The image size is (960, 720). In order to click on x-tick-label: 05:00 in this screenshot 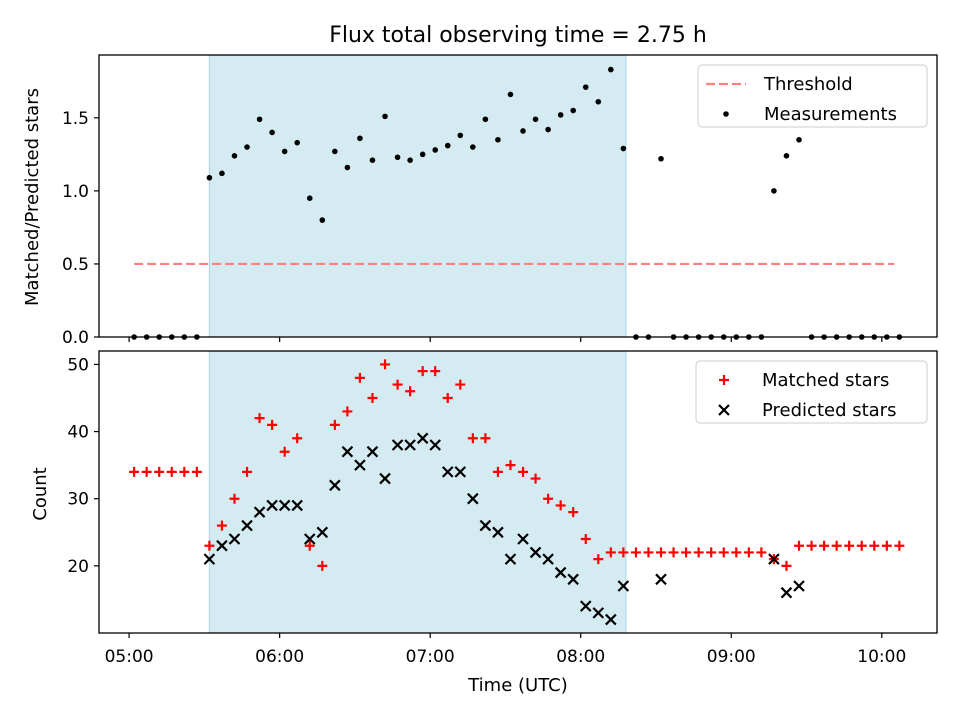, I will do `click(129, 657)`.